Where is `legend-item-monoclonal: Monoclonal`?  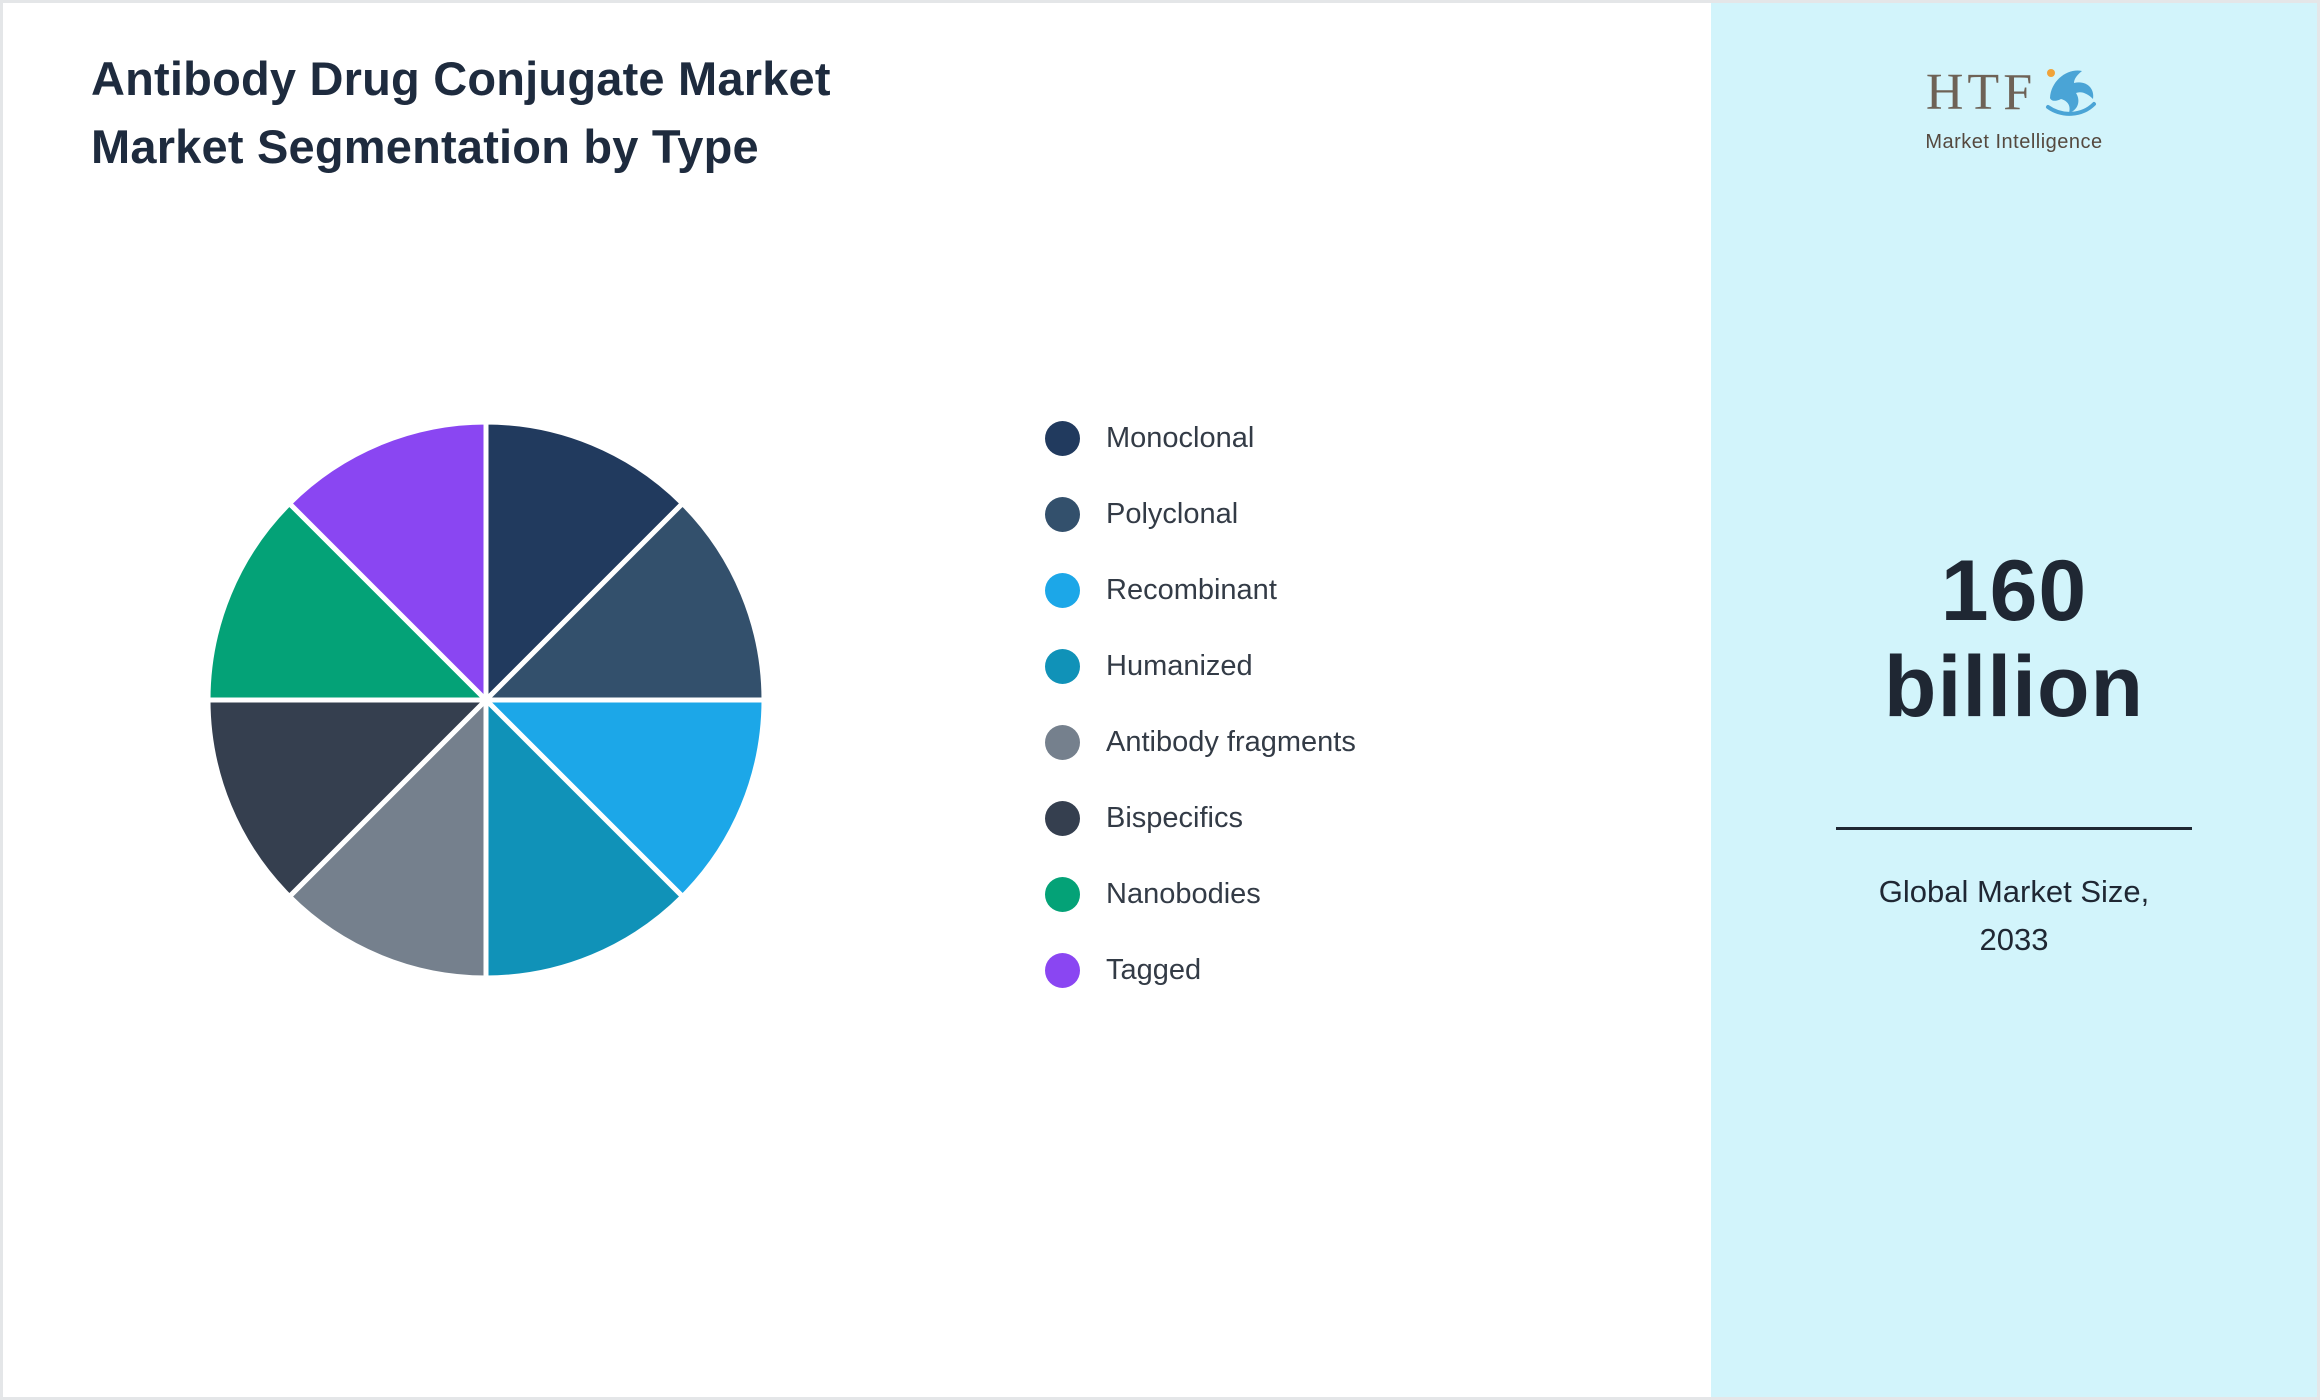
legend-item-monoclonal: Monoclonal is located at coordinates (1200, 438).